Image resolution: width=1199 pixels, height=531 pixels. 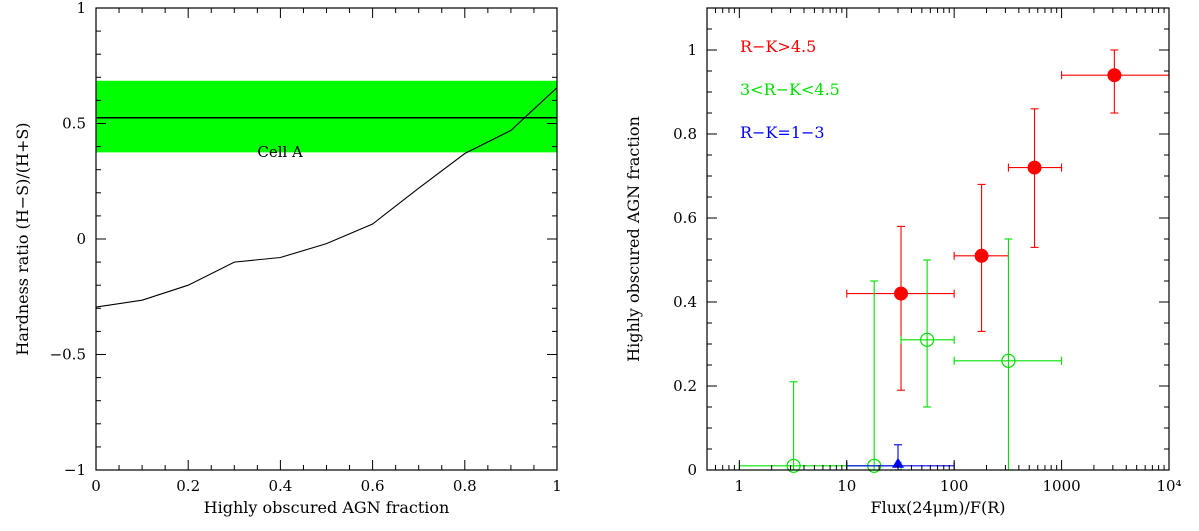 What do you see at coordinates (685, 302) in the screenshot?
I see `y-tick-label: 0.4` at bounding box center [685, 302].